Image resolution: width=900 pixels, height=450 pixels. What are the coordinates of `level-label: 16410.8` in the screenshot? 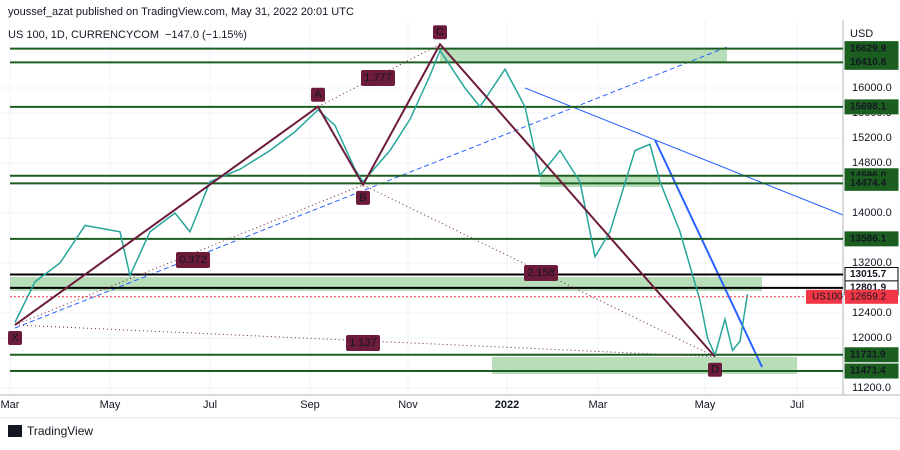 It's located at (868, 62).